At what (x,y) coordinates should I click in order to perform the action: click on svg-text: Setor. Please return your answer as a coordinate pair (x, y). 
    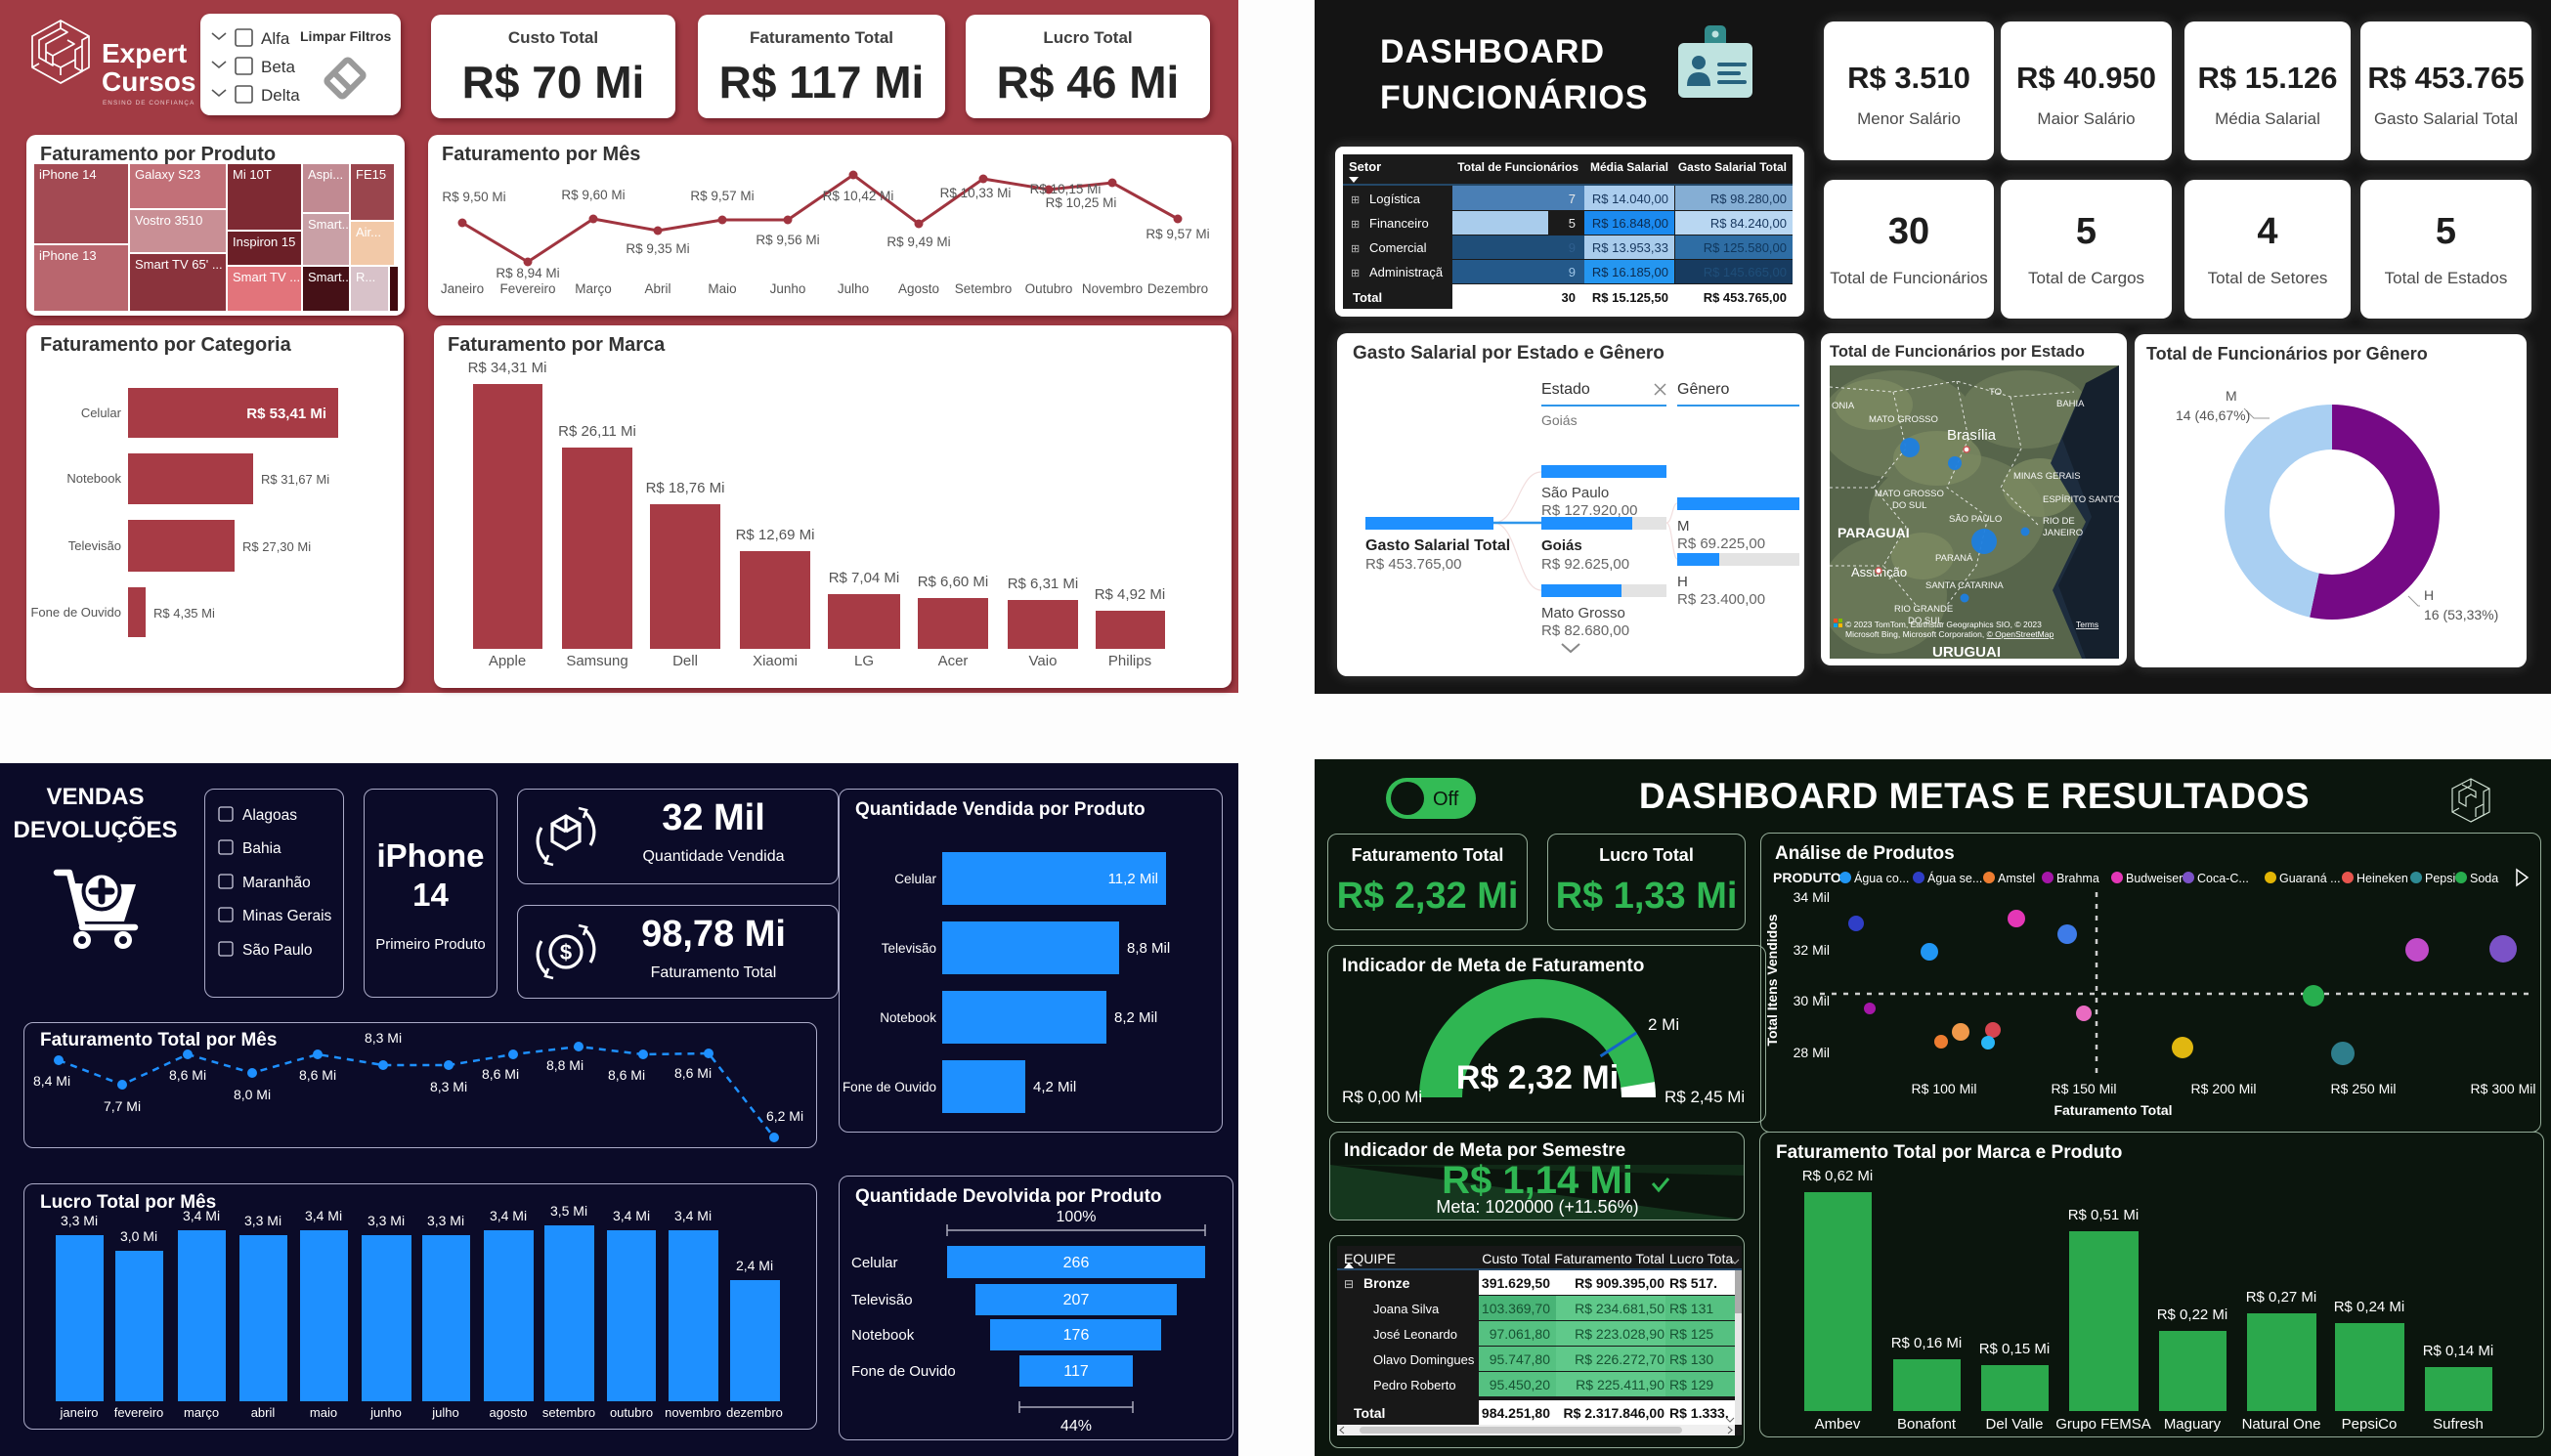
    Looking at the image, I should click on (1365, 166).